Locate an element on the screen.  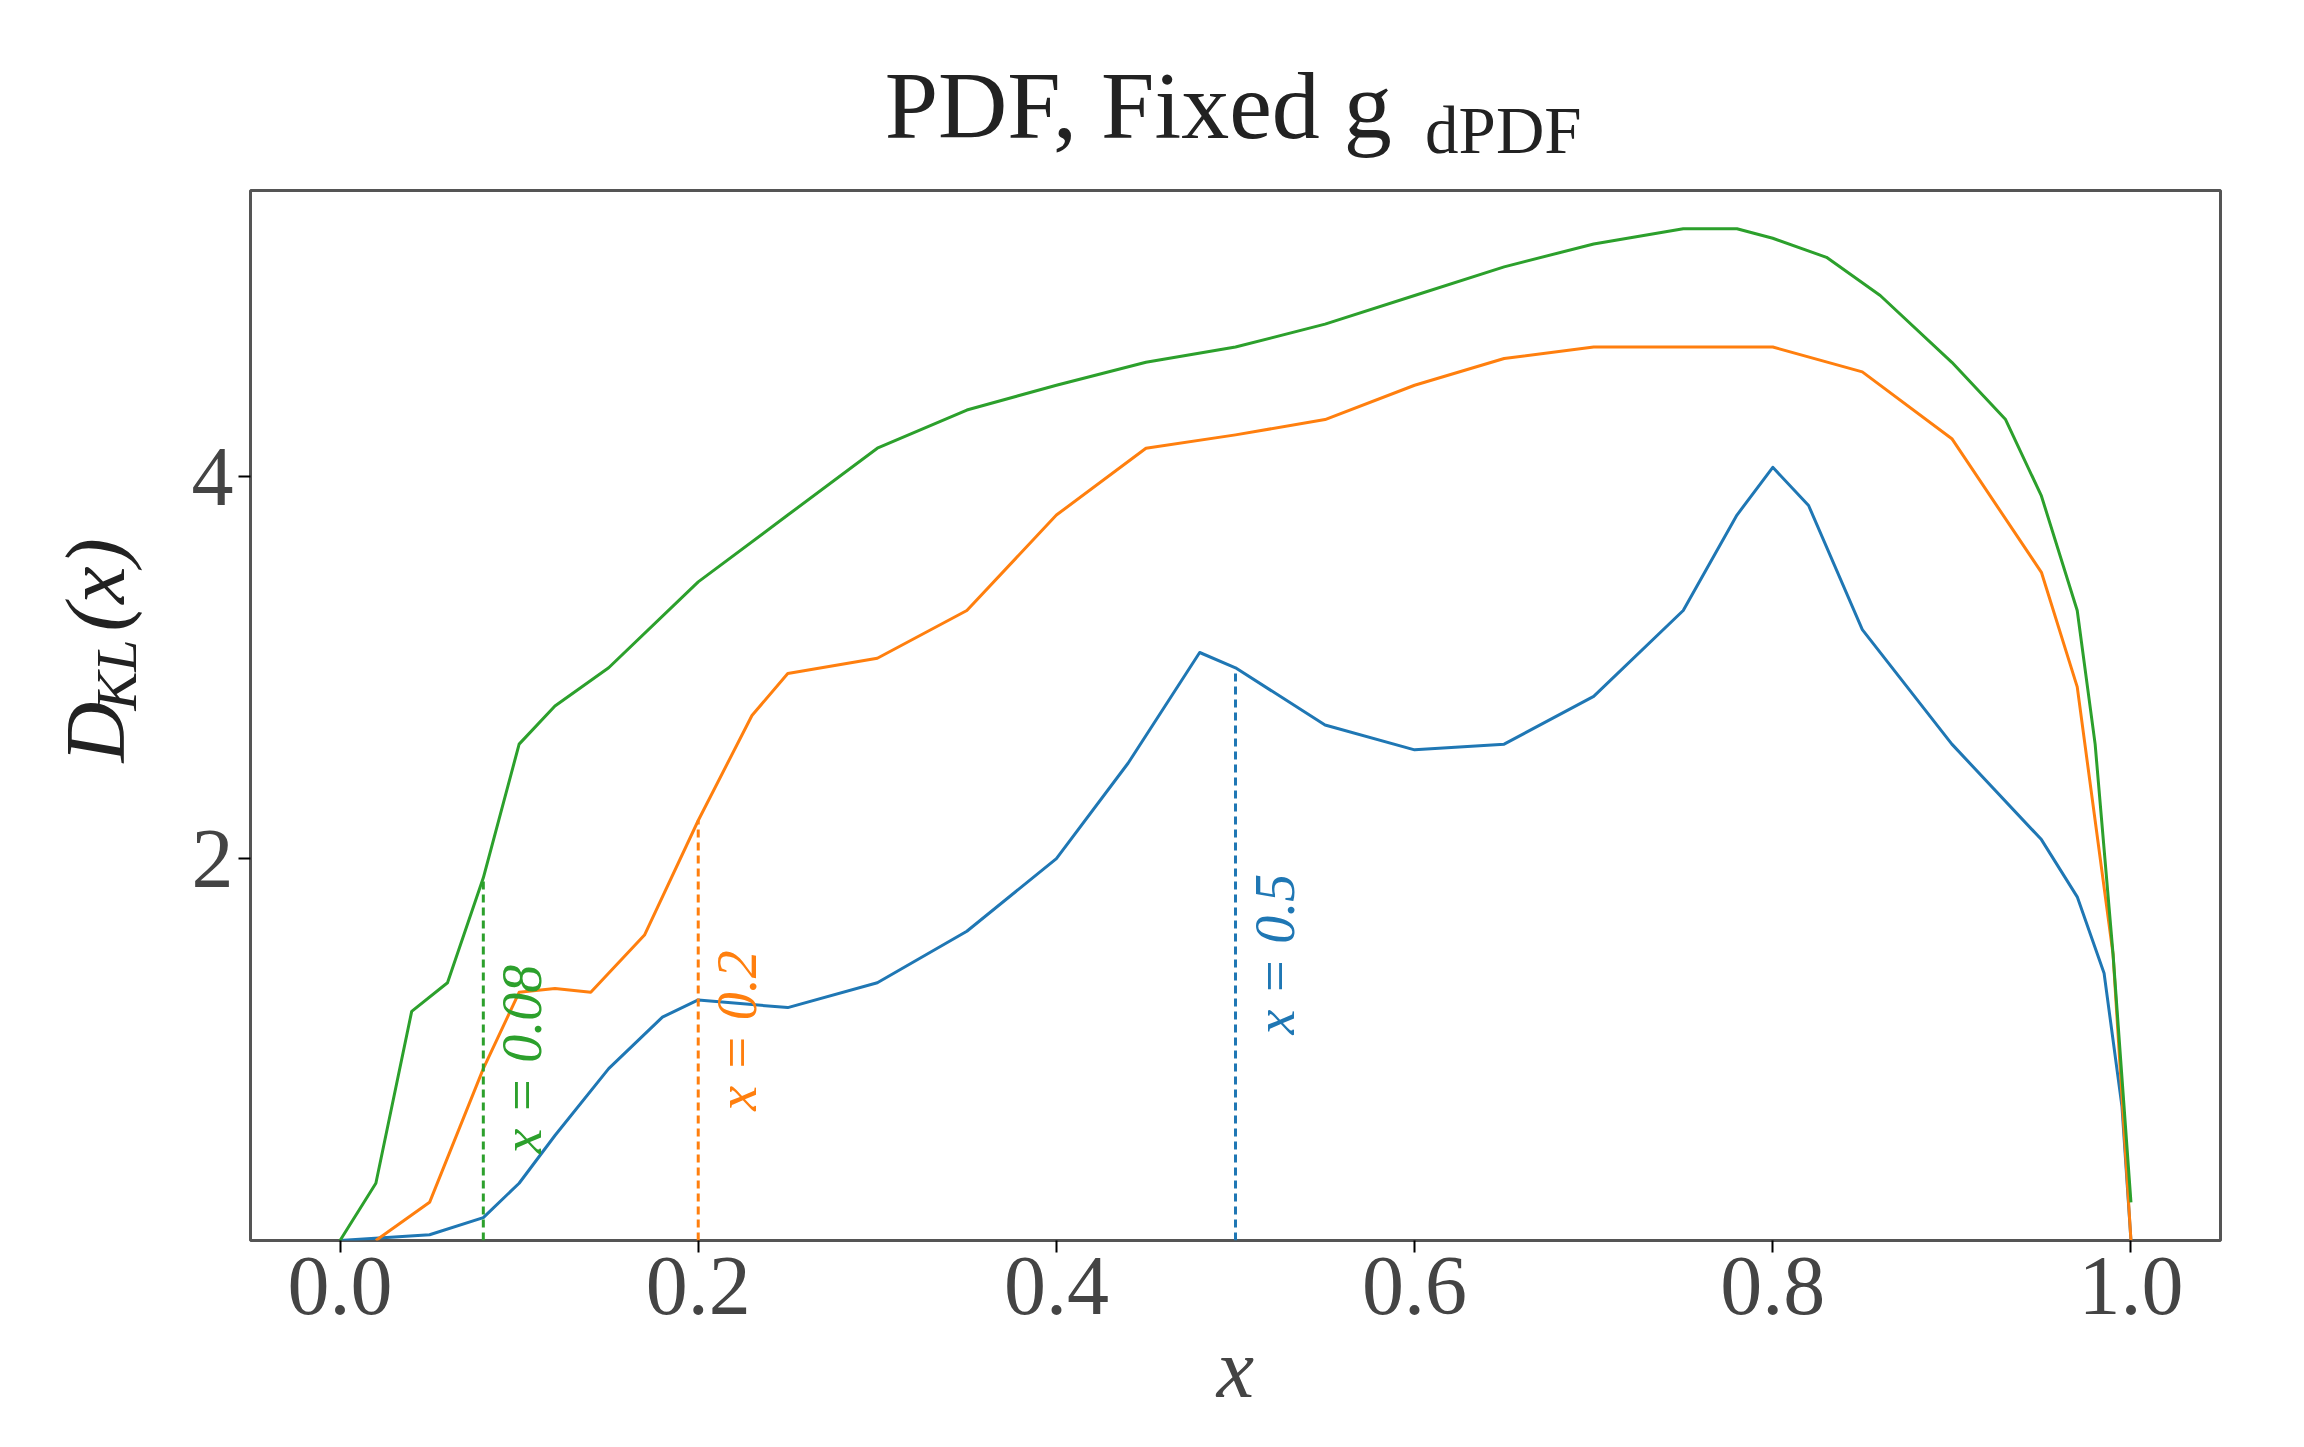
y-tick-label: 2 is located at coordinates (212, 858).